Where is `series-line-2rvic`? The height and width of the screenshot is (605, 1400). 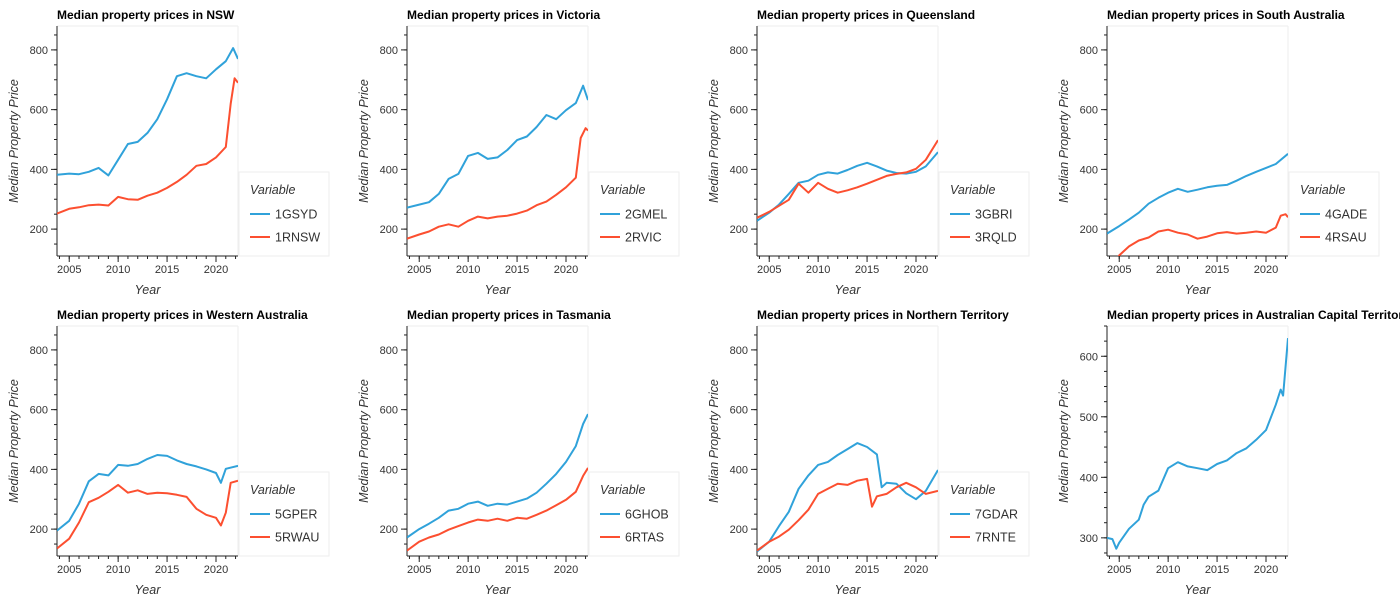 series-line-2rvic is located at coordinates (497, 183).